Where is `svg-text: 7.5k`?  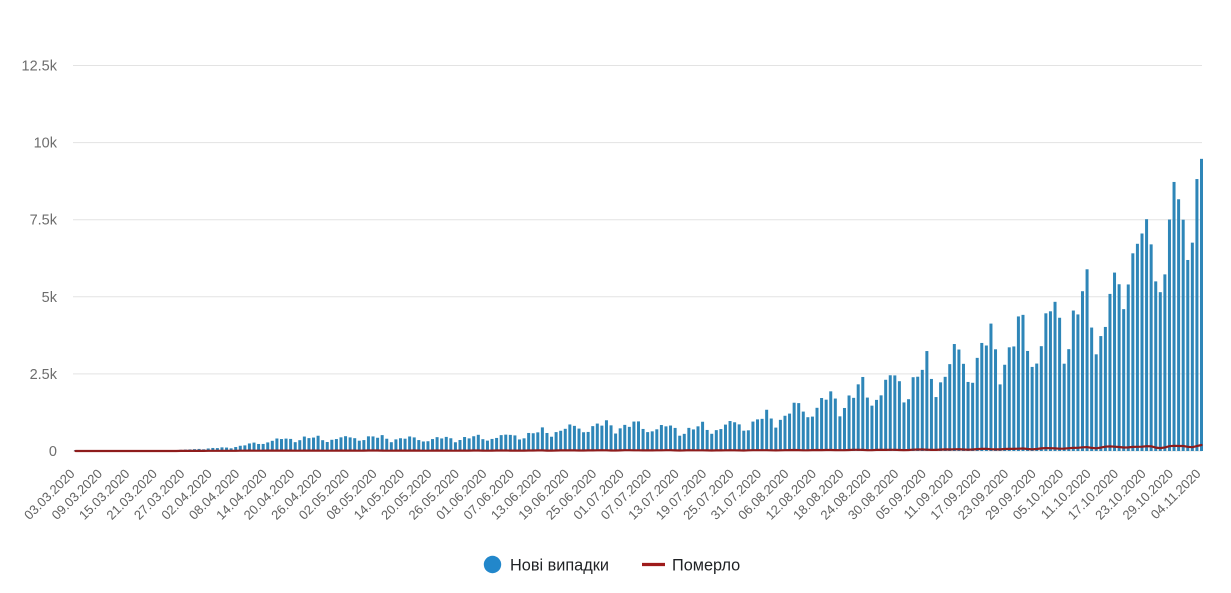 svg-text: 7.5k is located at coordinates (44, 221).